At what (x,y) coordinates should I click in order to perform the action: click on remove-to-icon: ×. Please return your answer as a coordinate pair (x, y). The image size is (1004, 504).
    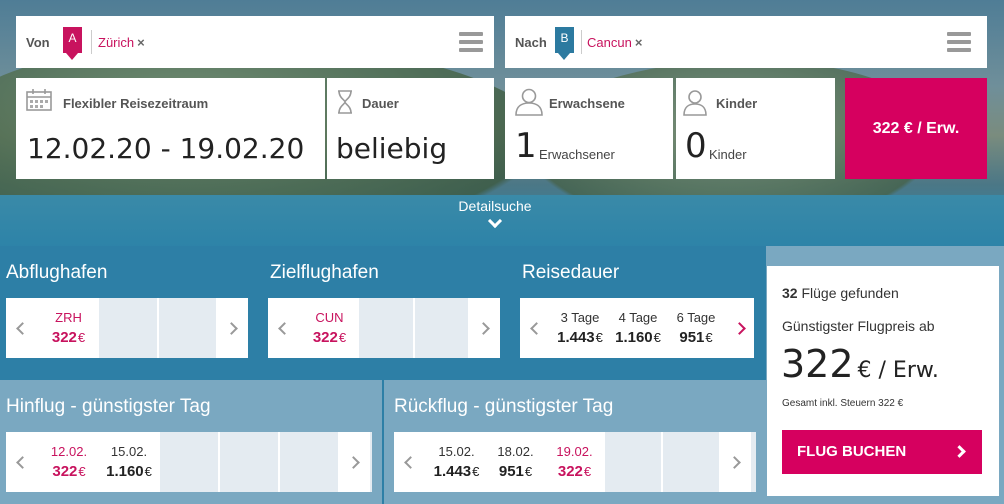
    Looking at the image, I should click on (638, 42).